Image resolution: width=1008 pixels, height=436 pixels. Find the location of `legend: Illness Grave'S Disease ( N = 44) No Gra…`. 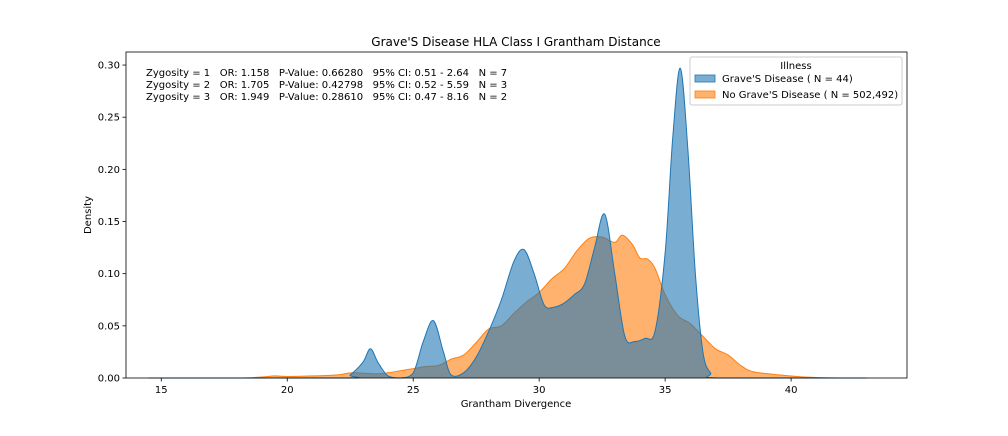

legend: Illness Grave'S Disease ( N = 44) No Gra… is located at coordinates (796, 81).